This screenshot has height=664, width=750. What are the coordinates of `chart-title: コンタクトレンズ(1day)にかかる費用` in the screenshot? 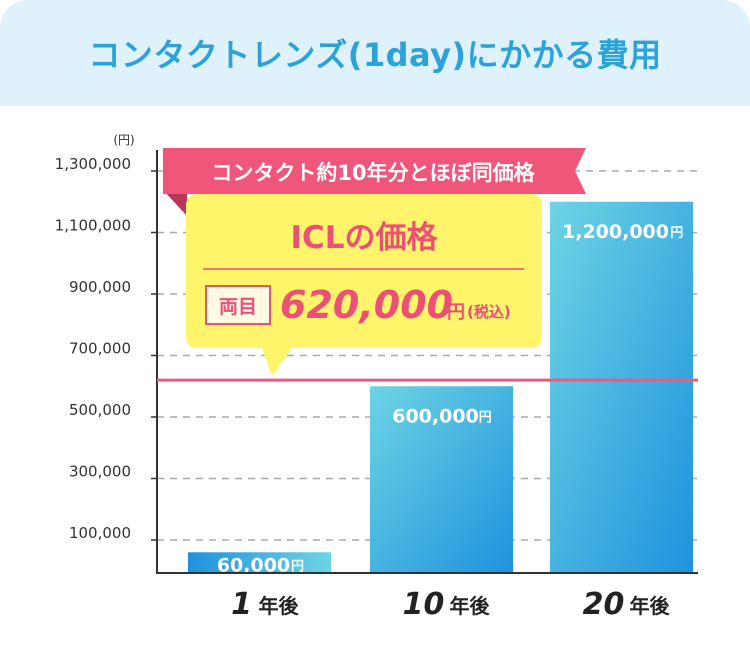 It's located at (375, 55).